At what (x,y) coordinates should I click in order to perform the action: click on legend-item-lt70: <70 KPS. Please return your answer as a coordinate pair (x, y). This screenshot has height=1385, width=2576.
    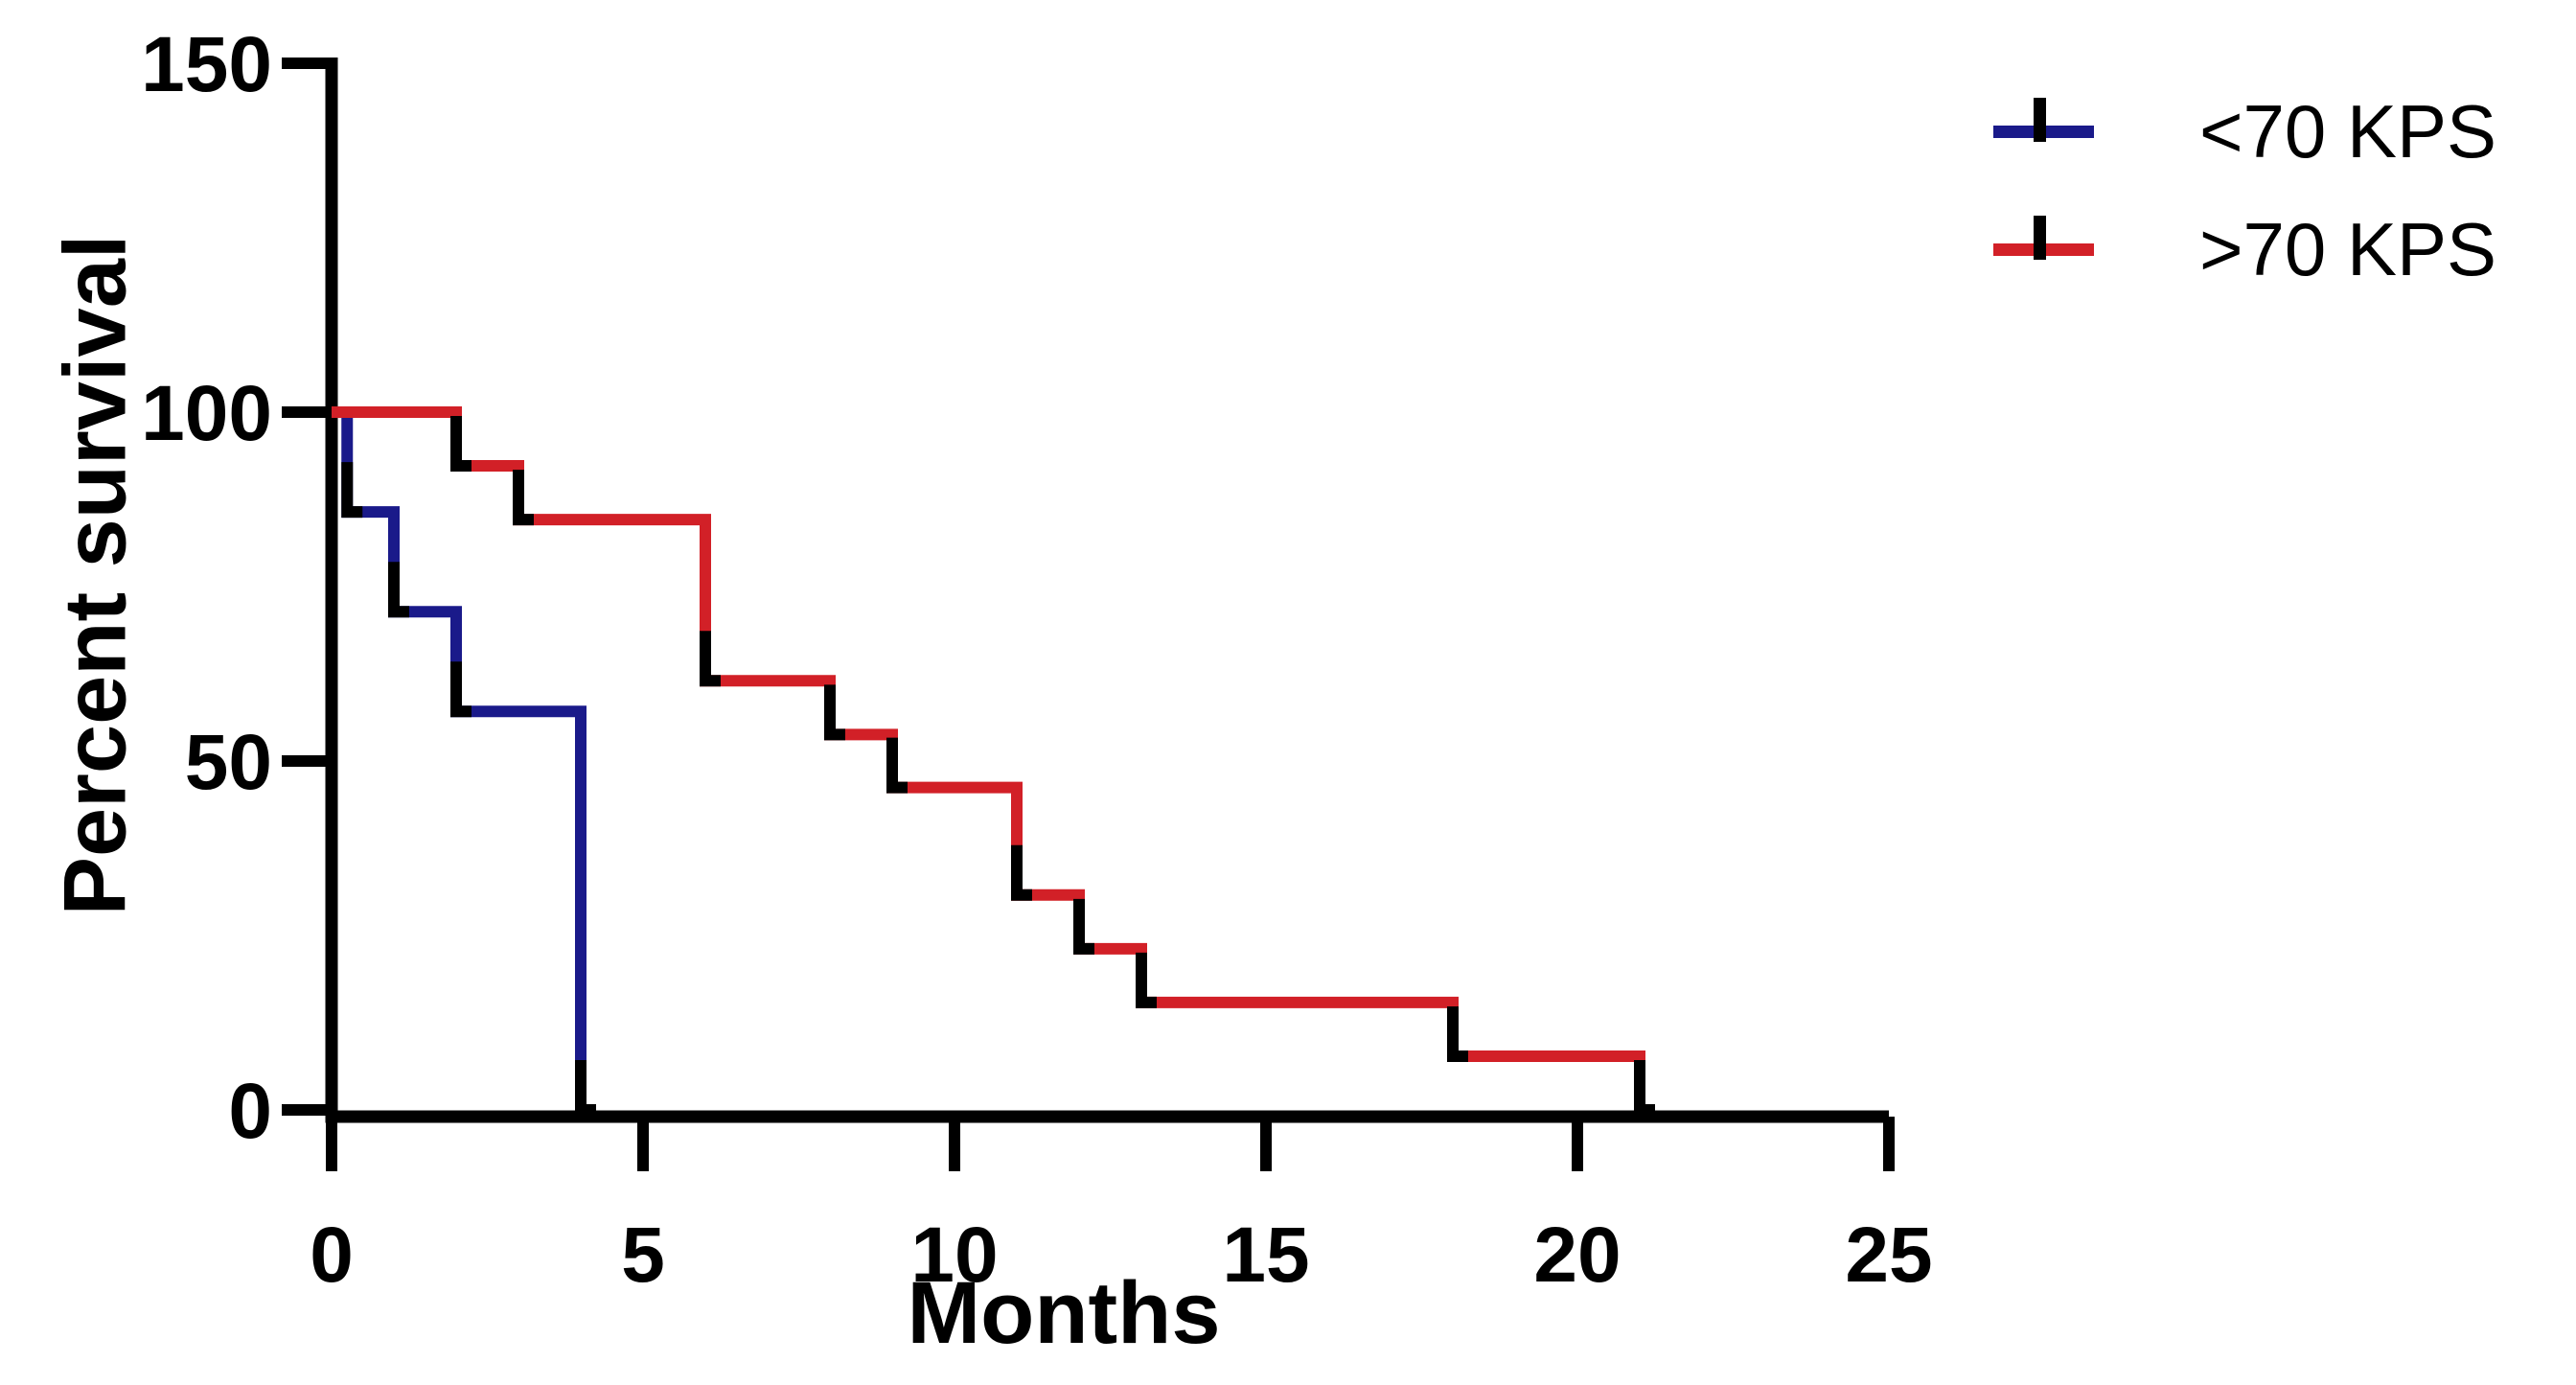
    Looking at the image, I should click on (2244, 131).